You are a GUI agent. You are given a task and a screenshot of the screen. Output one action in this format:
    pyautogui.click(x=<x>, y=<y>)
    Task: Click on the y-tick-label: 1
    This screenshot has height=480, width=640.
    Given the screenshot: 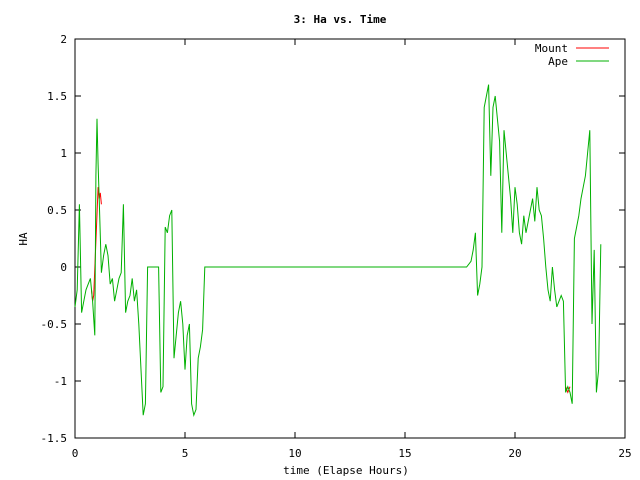 What is the action you would take?
    pyautogui.click(x=63, y=153)
    